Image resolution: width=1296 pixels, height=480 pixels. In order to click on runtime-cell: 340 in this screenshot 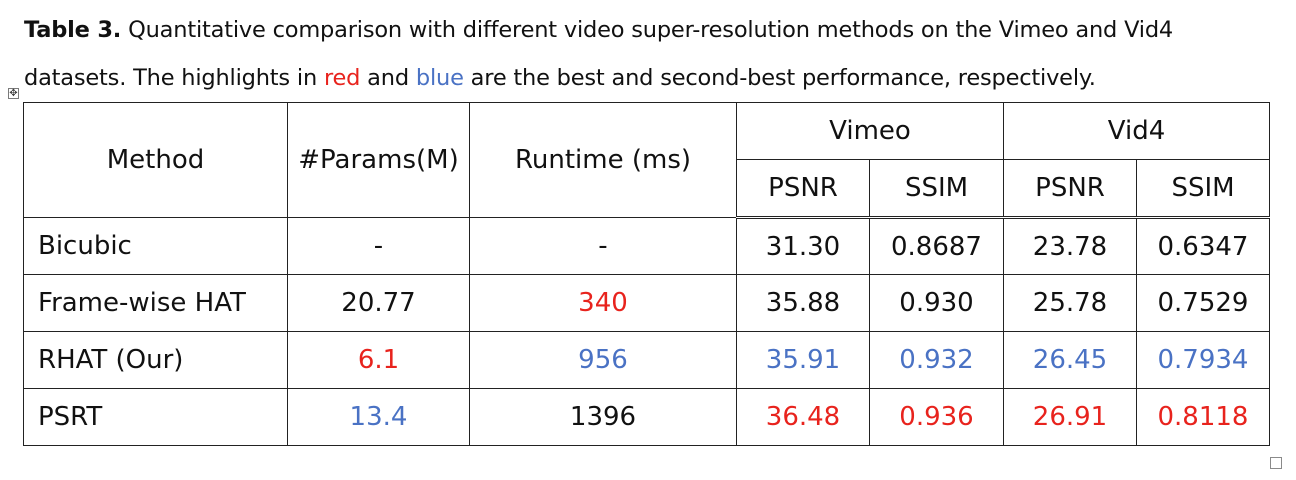, I will do `click(603, 303)`.